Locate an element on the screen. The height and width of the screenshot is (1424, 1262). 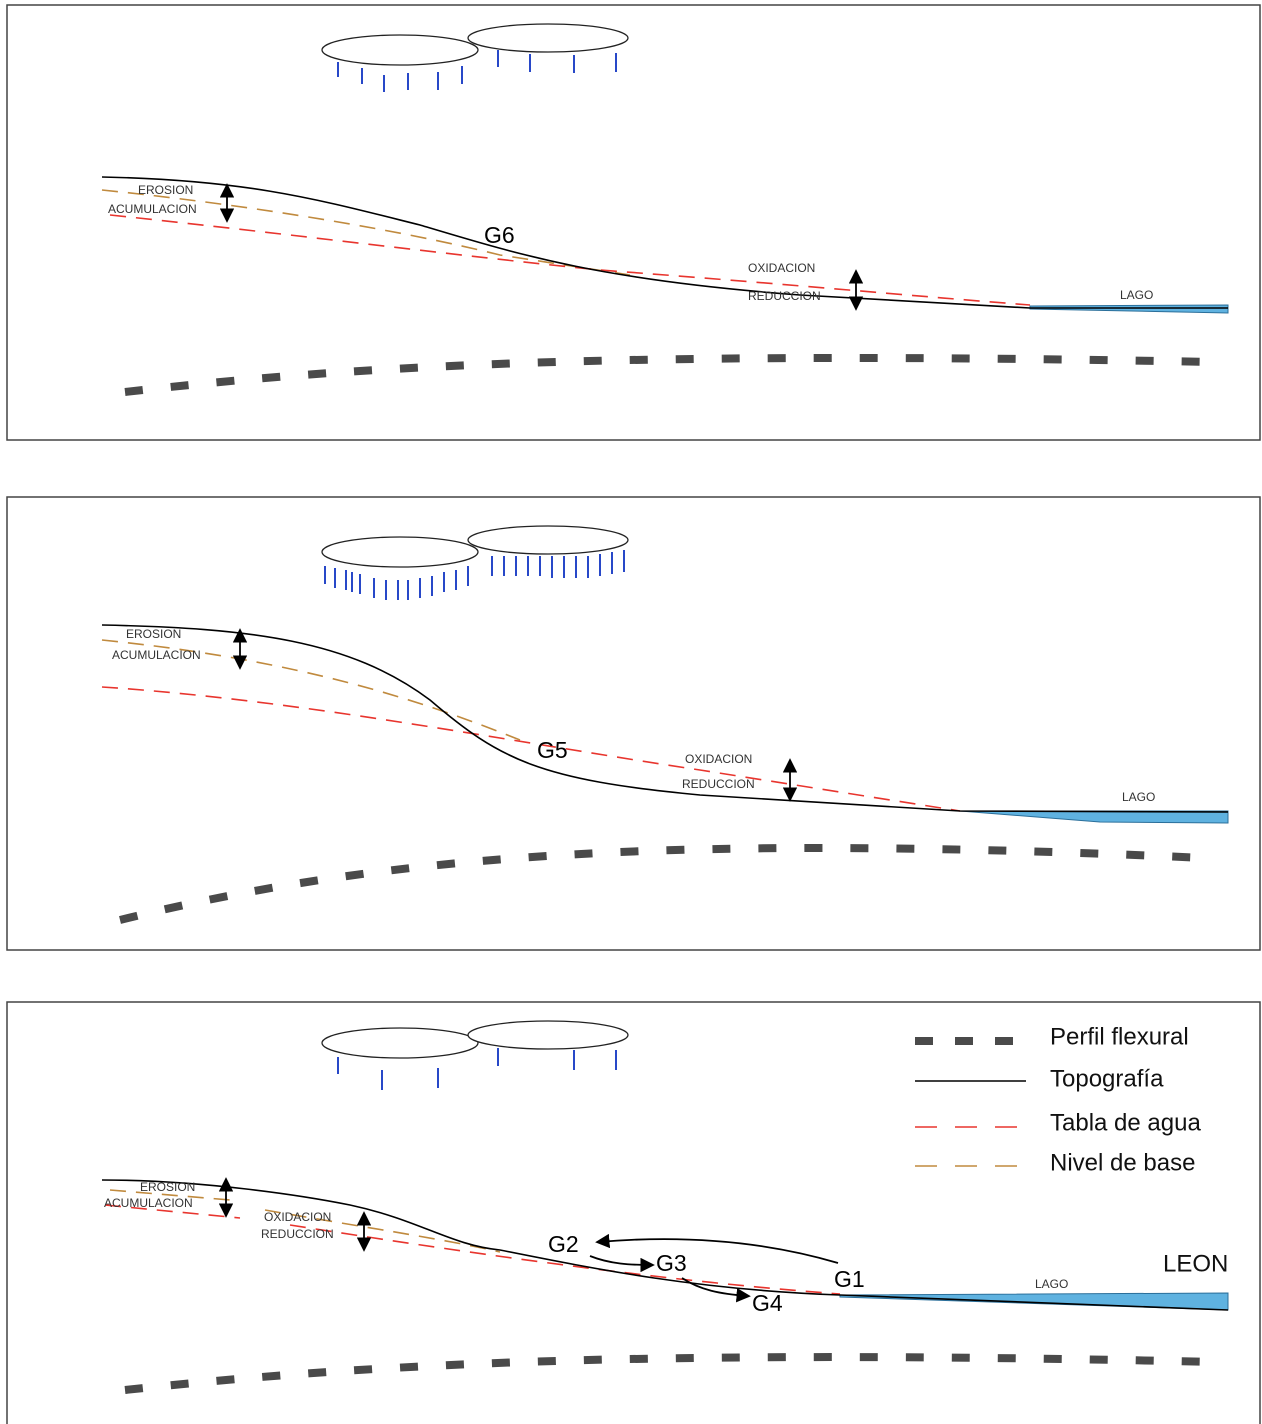
legend-label: Topografía is located at coordinates (1107, 1078).